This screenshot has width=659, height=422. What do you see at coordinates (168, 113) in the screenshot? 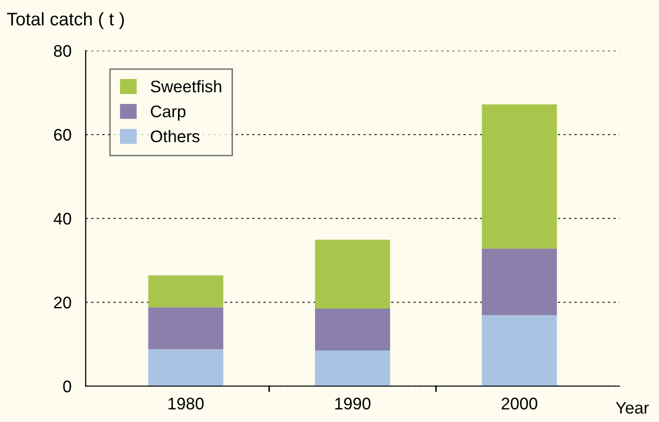
I see `legend-label: Carp` at bounding box center [168, 113].